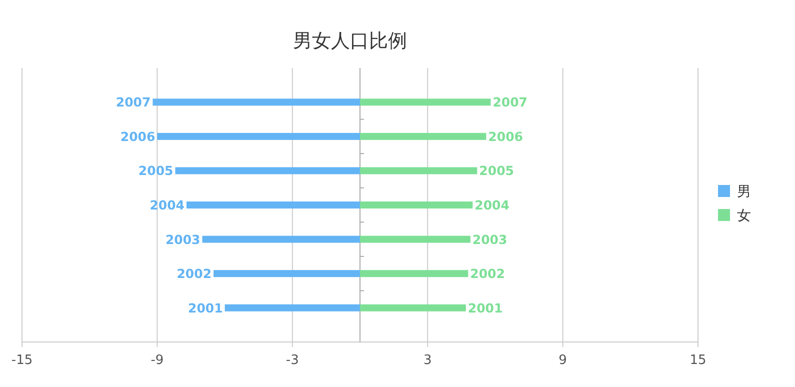  What do you see at coordinates (698, 360) in the screenshot?
I see `x-tick-label: 15` at bounding box center [698, 360].